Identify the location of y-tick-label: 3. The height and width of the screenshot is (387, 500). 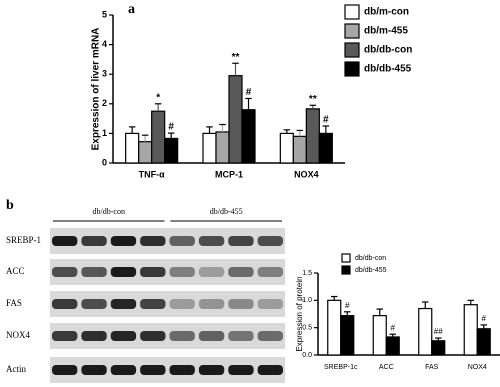
(104, 74).